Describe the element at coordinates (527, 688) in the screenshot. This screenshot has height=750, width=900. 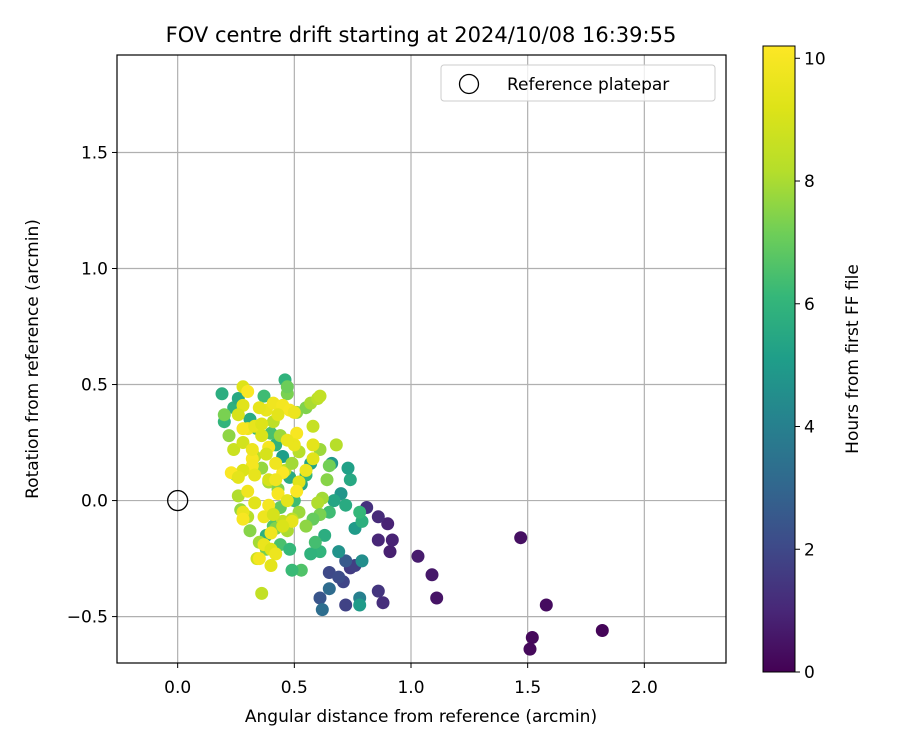
I see `x-tick-label: 1.5` at that location.